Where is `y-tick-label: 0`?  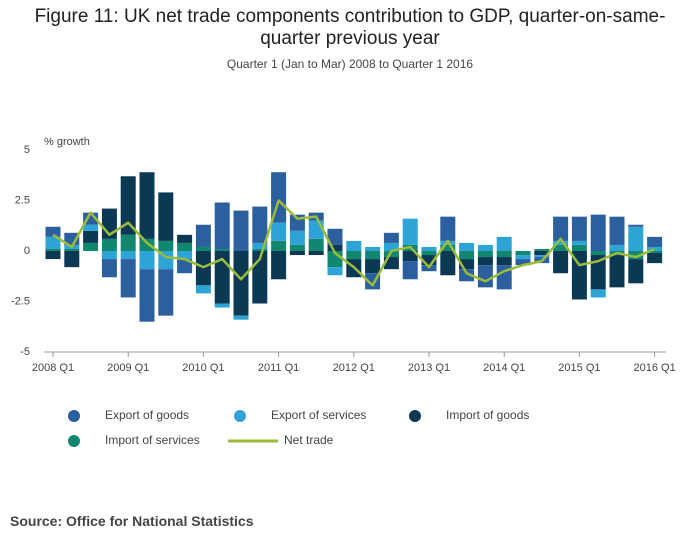 y-tick-label: 0 is located at coordinates (27, 251).